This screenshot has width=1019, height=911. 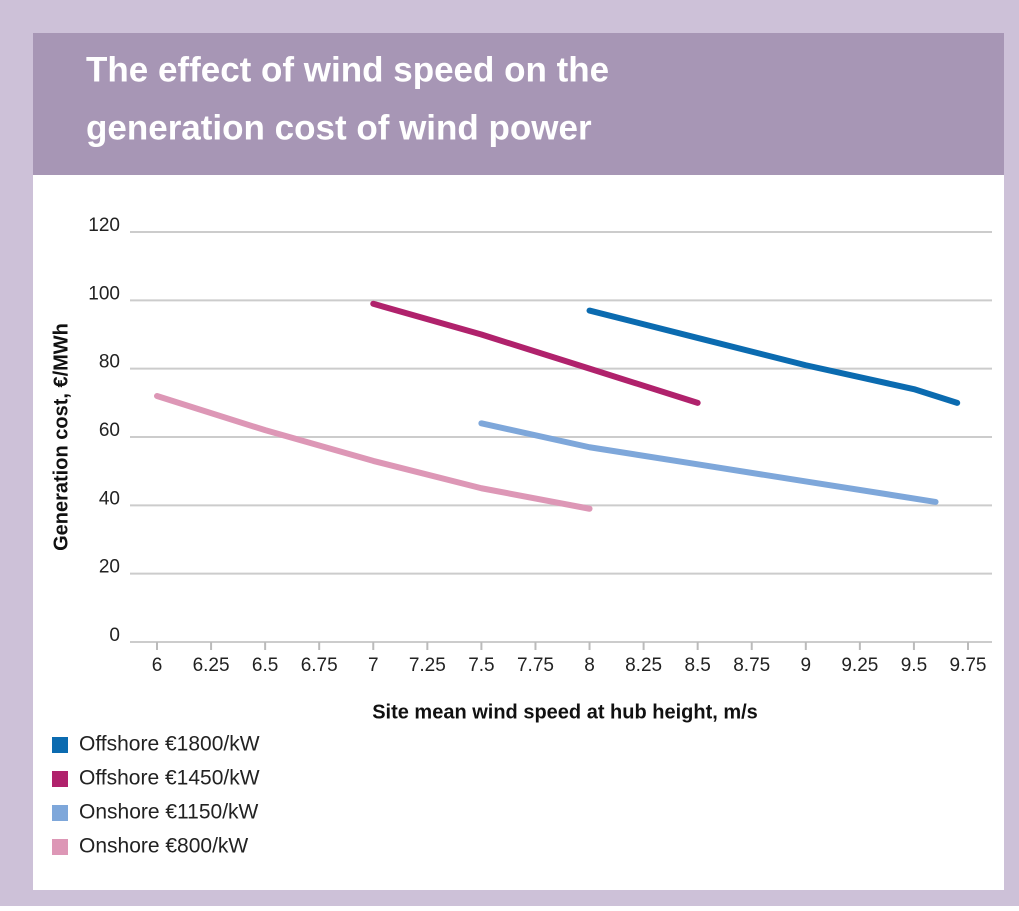 What do you see at coordinates (914, 665) in the screenshot?
I see `x-tick-label: 9.5` at bounding box center [914, 665].